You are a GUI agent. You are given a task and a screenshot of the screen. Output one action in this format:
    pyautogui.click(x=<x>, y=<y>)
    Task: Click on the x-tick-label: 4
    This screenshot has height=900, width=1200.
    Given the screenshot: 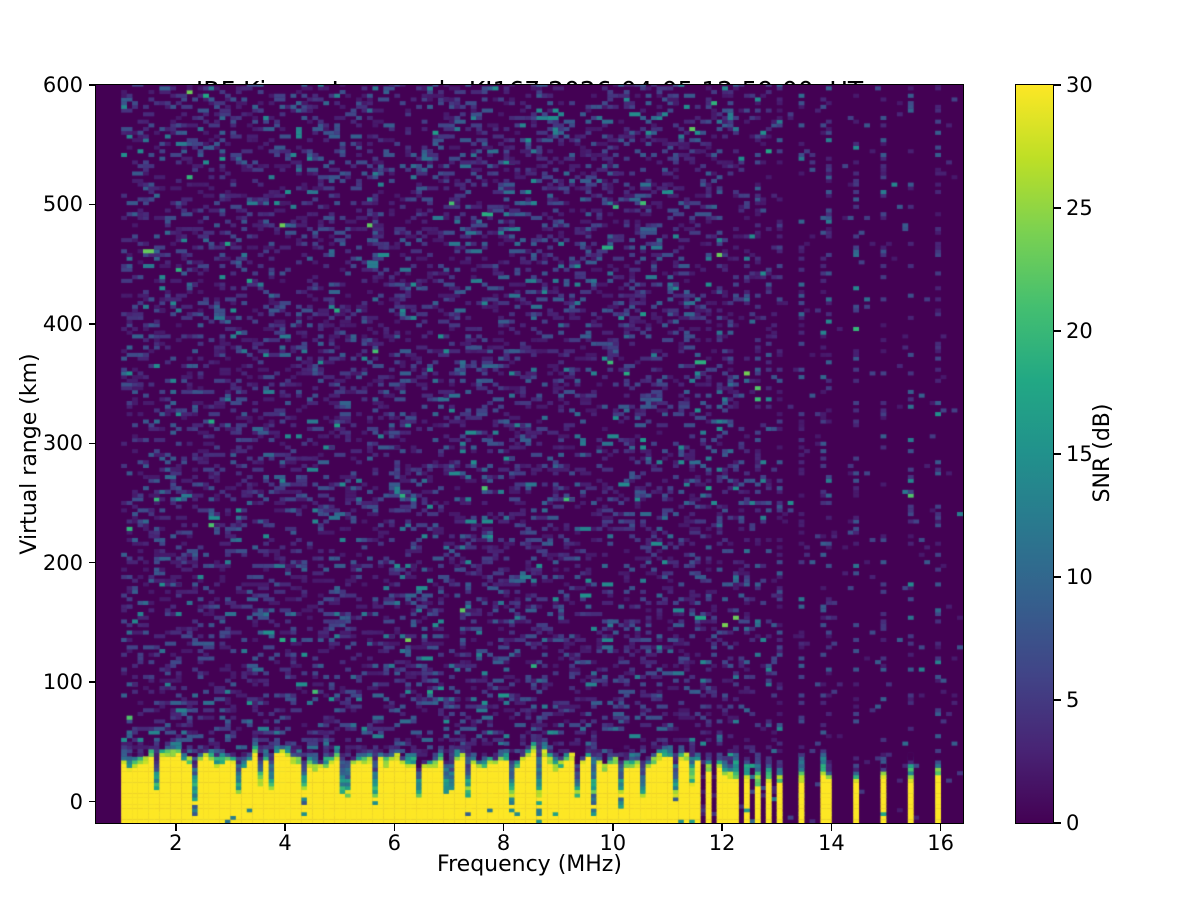 What is the action you would take?
    pyautogui.click(x=285, y=843)
    